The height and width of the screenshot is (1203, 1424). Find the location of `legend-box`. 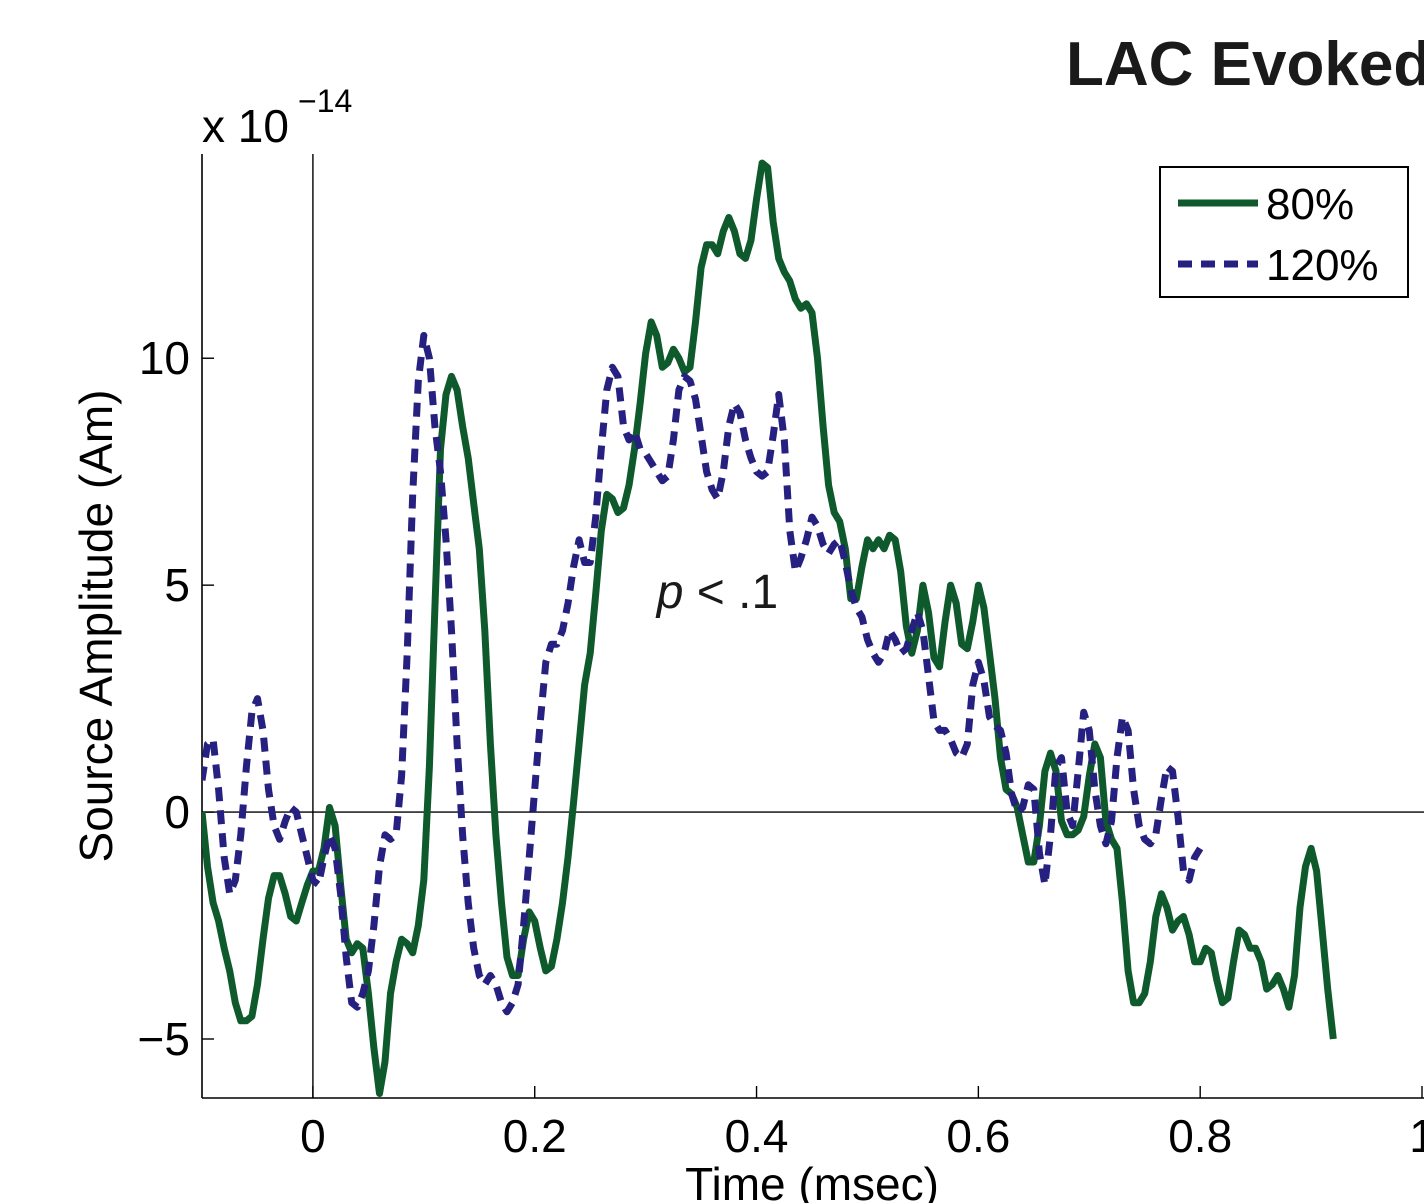

legend-box is located at coordinates (1284, 232).